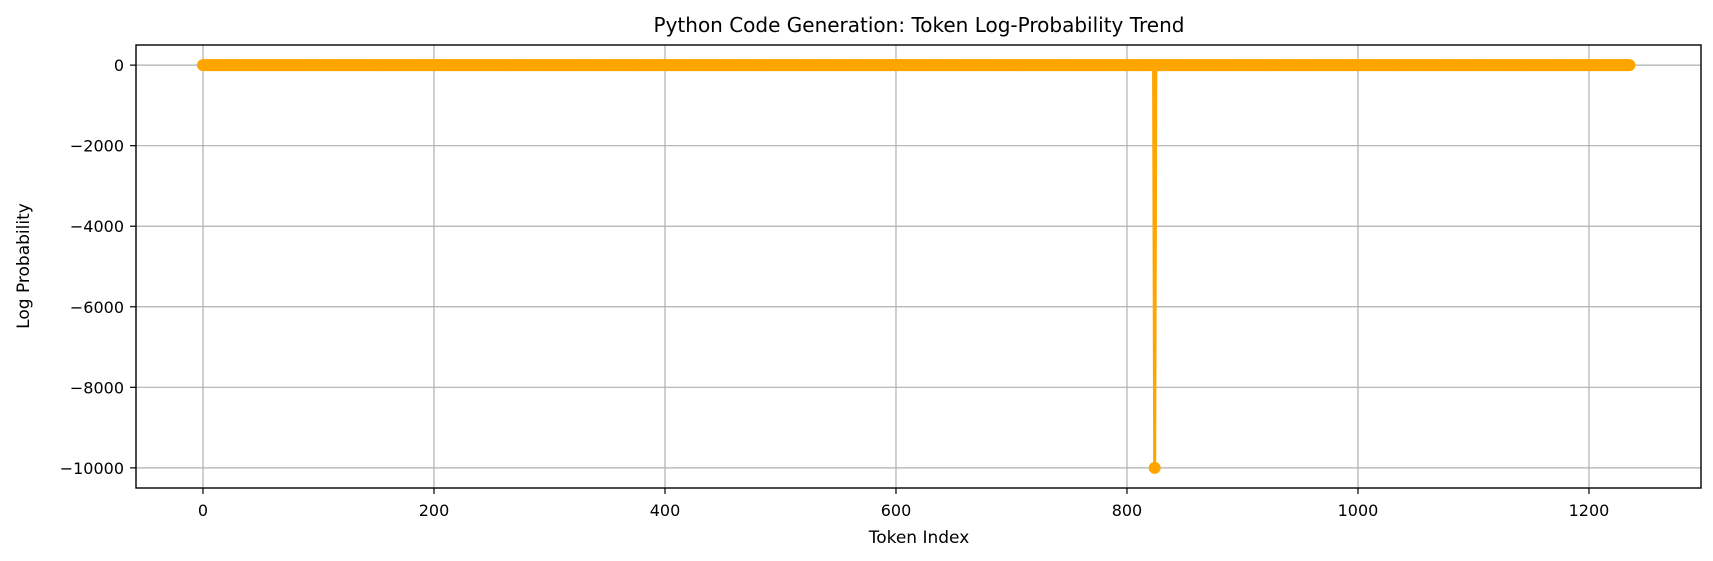 The width and height of the screenshot is (1713, 561). I want to click on data-point, so click(1629, 65).